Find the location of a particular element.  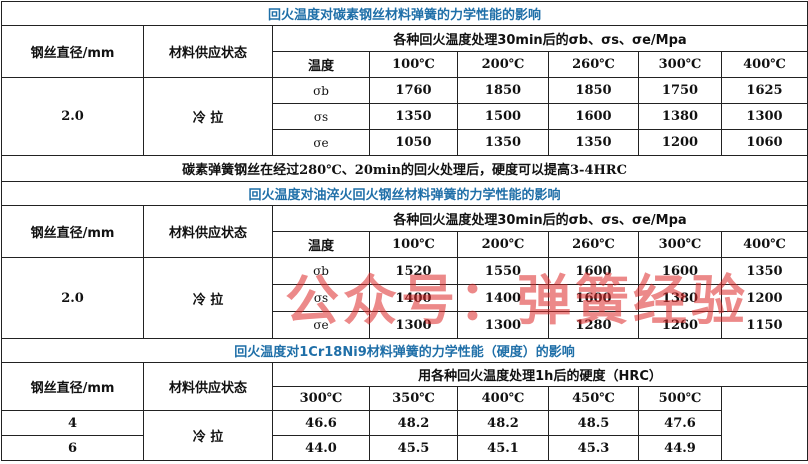

cell-value: 45.1 is located at coordinates (503, 448).